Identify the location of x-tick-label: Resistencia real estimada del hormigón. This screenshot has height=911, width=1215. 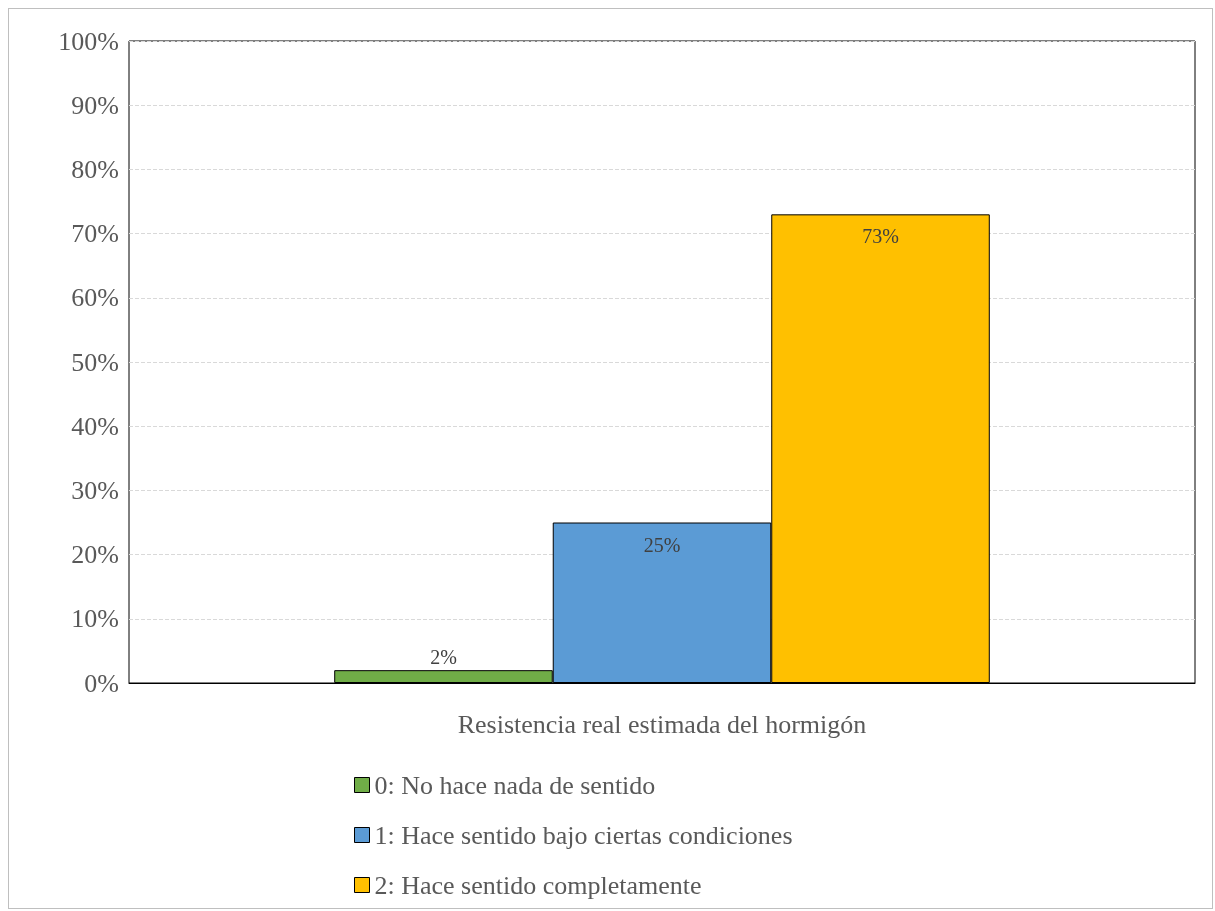
(662, 724).